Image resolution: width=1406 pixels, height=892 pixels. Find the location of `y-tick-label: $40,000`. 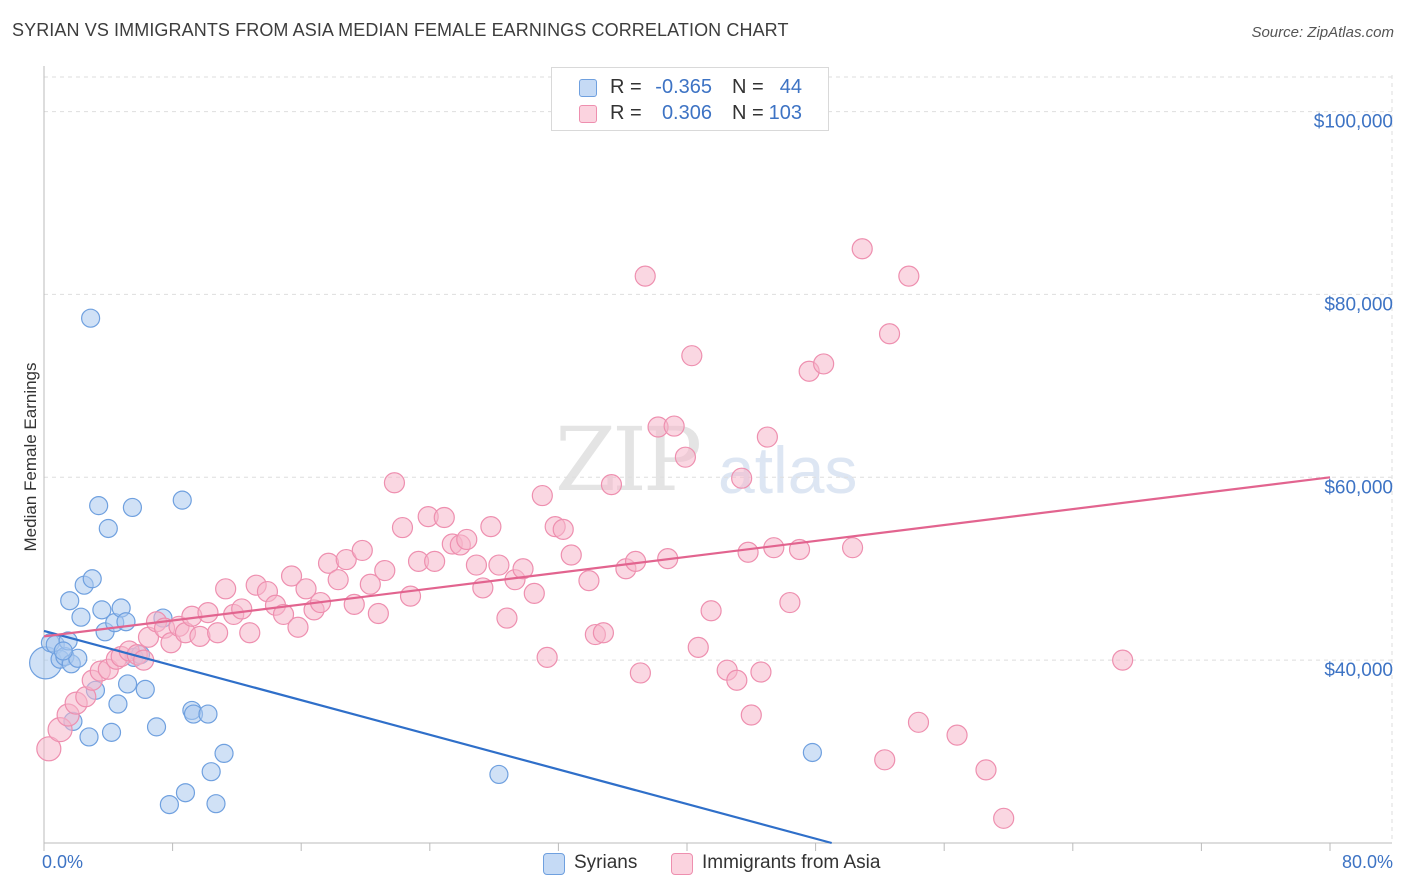

y-tick-label: $40,000 is located at coordinates (1358, 670).